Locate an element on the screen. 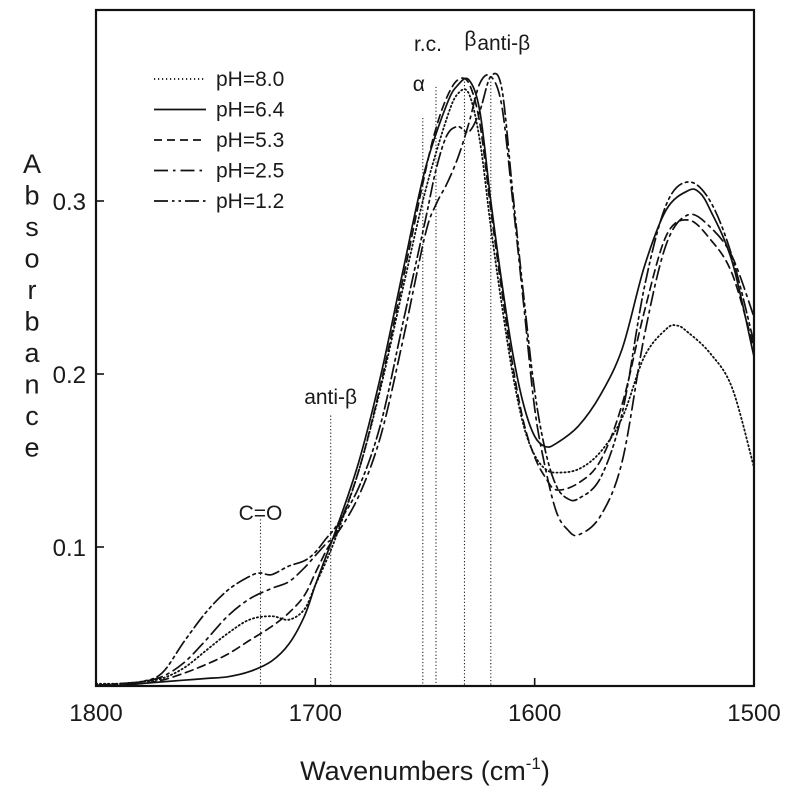  y-axis: 0.1 0.2 0.3 is located at coordinates (78, 375).